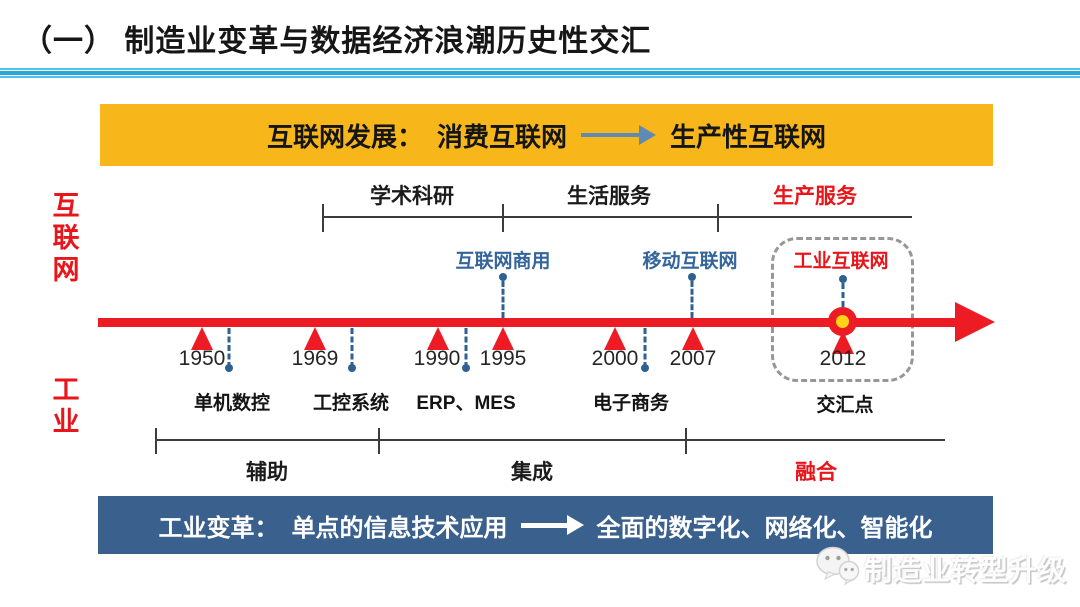 The height and width of the screenshot is (607, 1080). Describe the element at coordinates (816, 472) in the screenshot. I see `phase-fusion: 融合` at that location.